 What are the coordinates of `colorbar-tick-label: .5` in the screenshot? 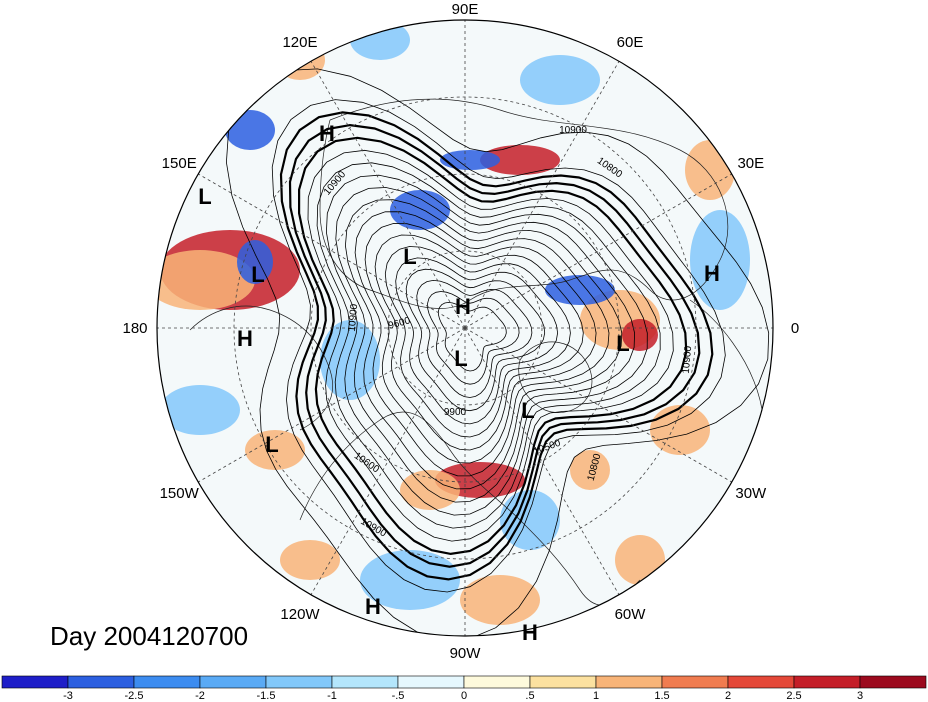 It's located at (529, 696).